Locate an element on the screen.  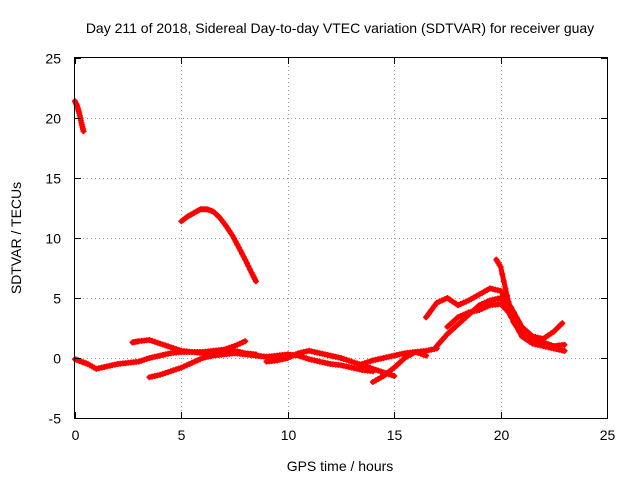
y-tick-label: -5 is located at coordinates (55, 419).